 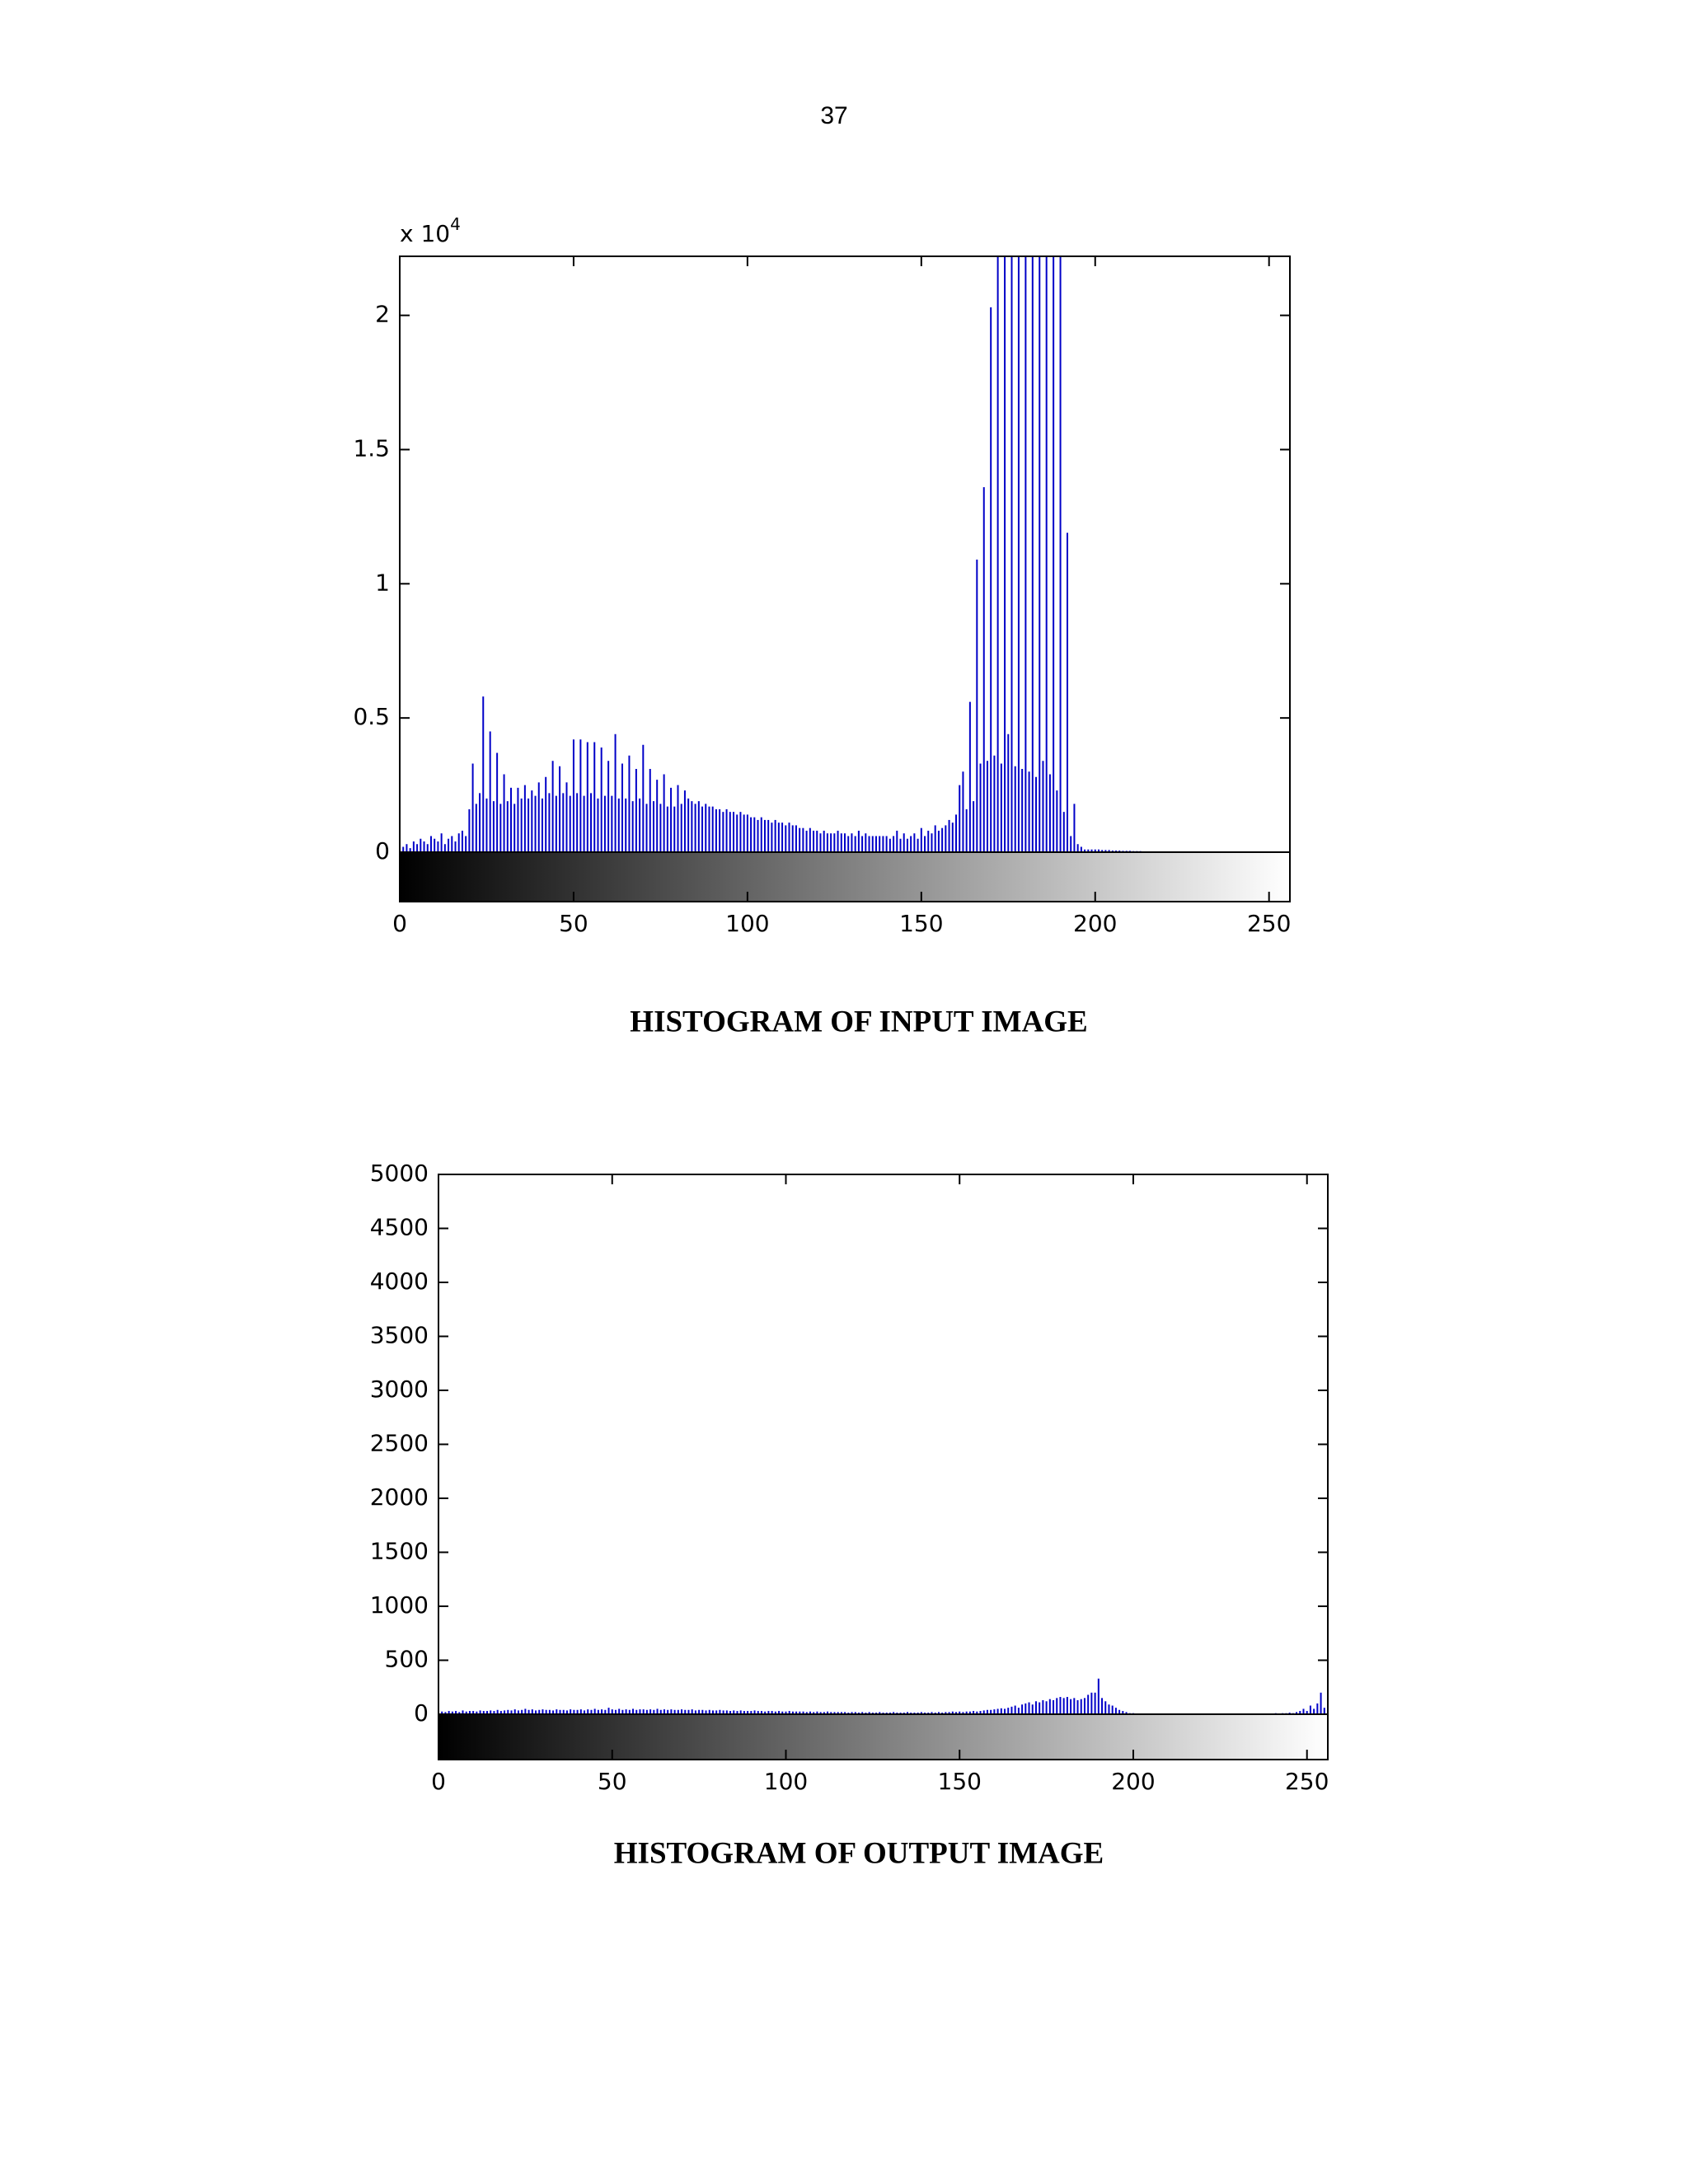 What do you see at coordinates (455, 224) in the screenshot?
I see `multiplier-exponent: 4` at bounding box center [455, 224].